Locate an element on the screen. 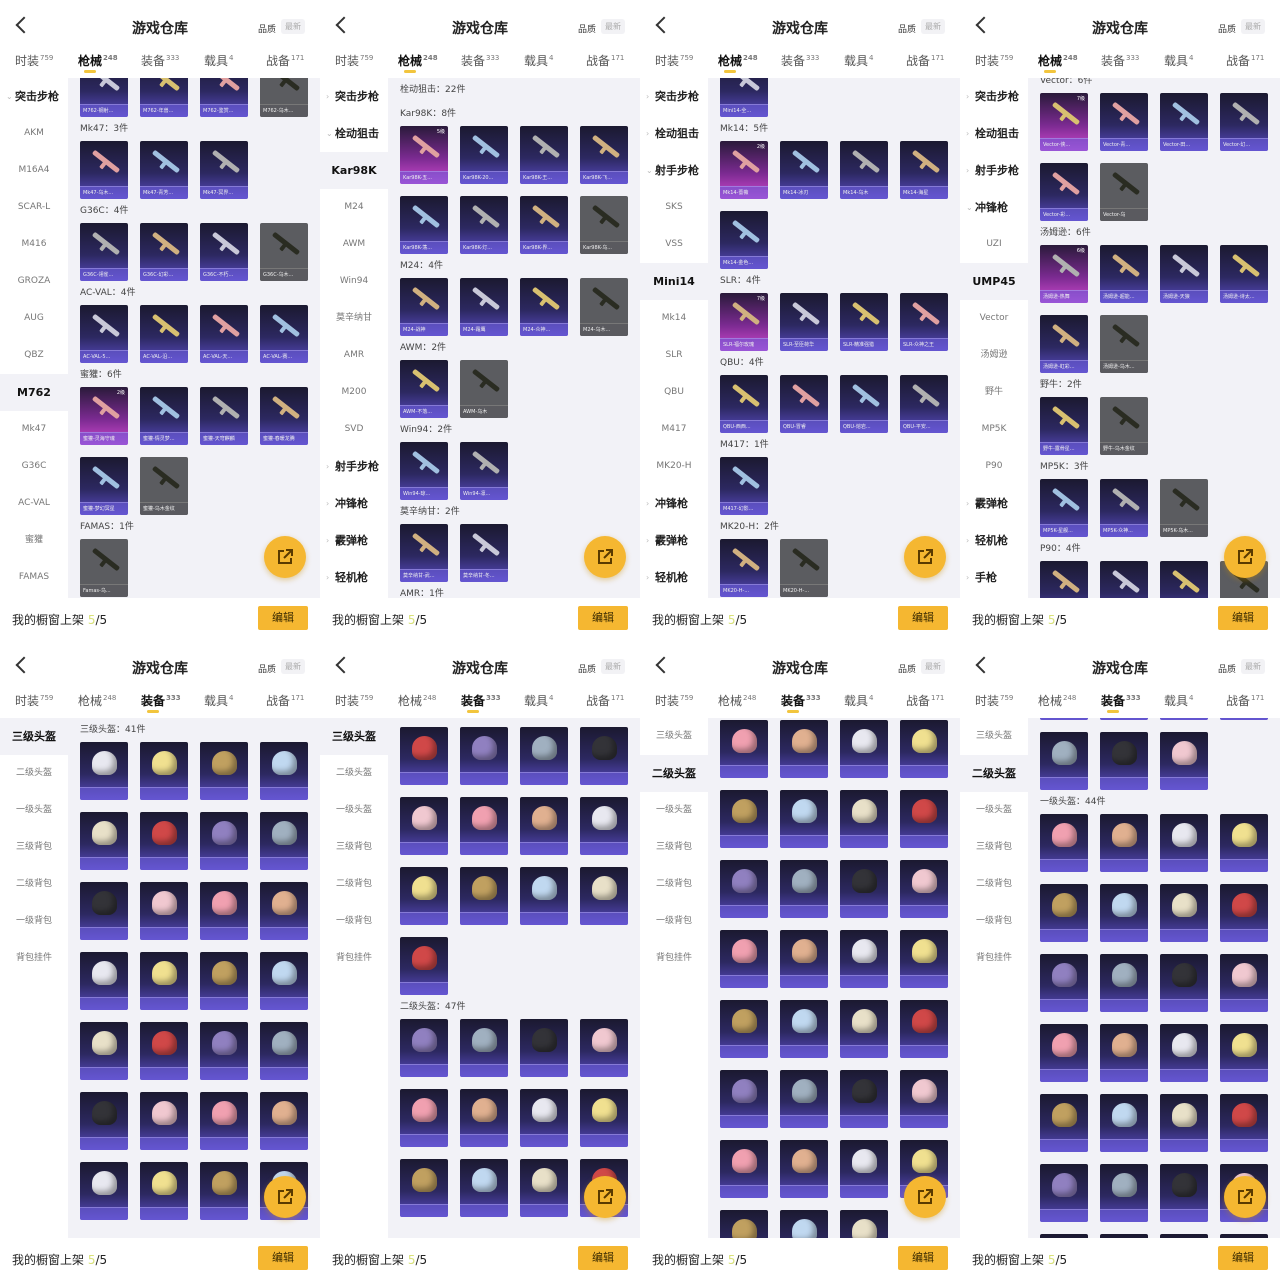 The width and height of the screenshot is (1280, 1280). sidebar-item: 二级背包 is located at coordinates (994, 884).